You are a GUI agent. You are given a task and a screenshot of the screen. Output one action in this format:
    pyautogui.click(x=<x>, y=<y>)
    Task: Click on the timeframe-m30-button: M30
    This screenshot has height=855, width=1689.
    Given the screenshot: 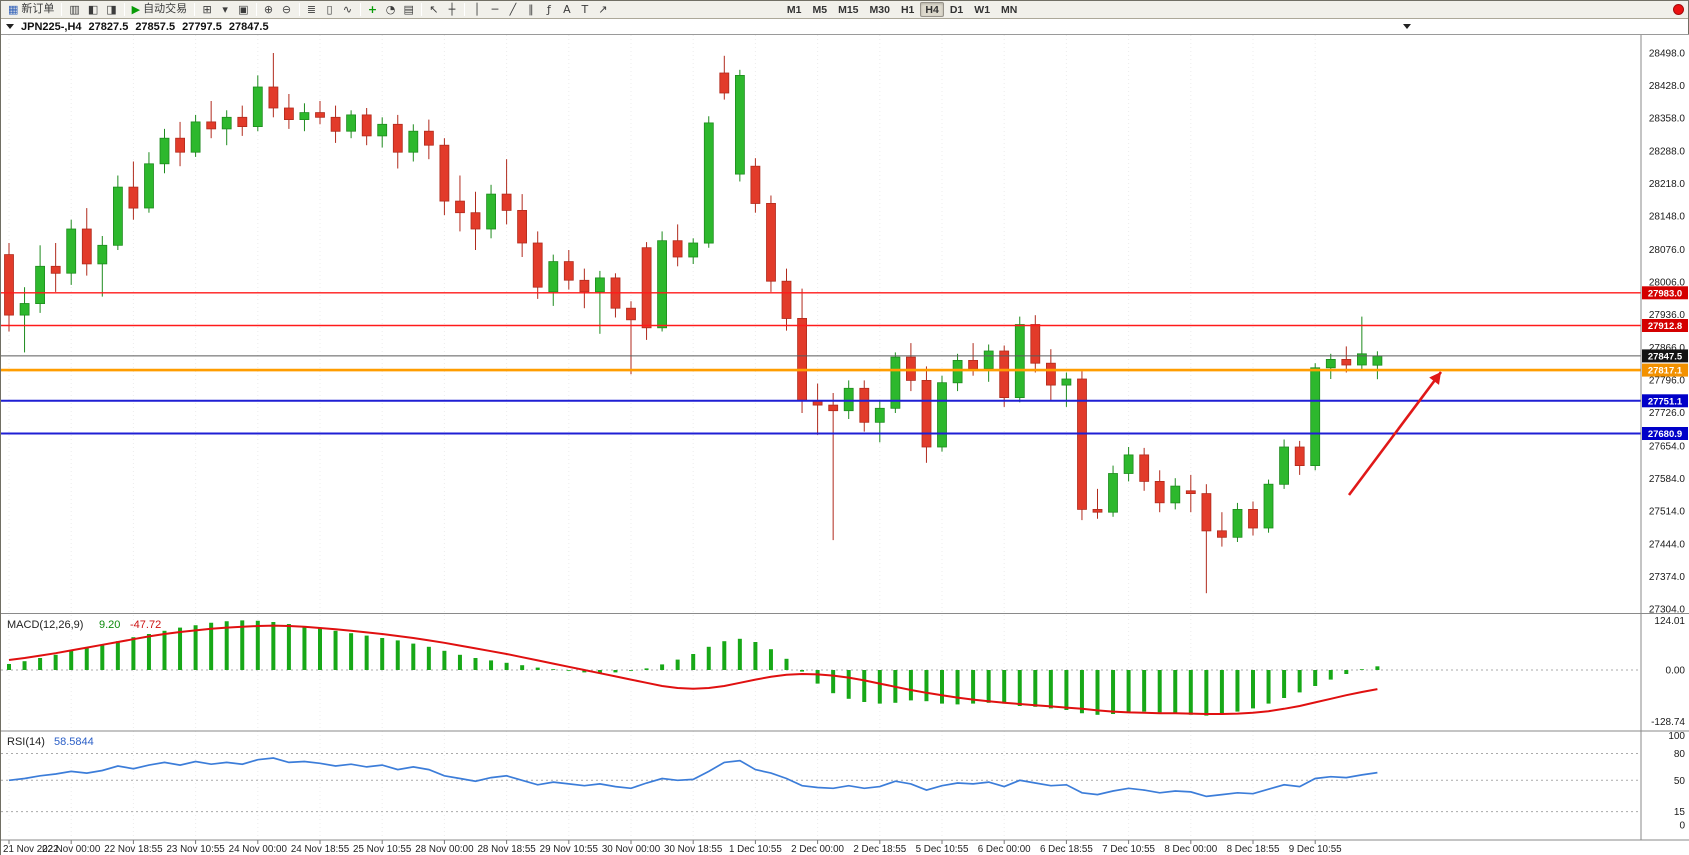 What is the action you would take?
    pyautogui.click(x=879, y=9)
    